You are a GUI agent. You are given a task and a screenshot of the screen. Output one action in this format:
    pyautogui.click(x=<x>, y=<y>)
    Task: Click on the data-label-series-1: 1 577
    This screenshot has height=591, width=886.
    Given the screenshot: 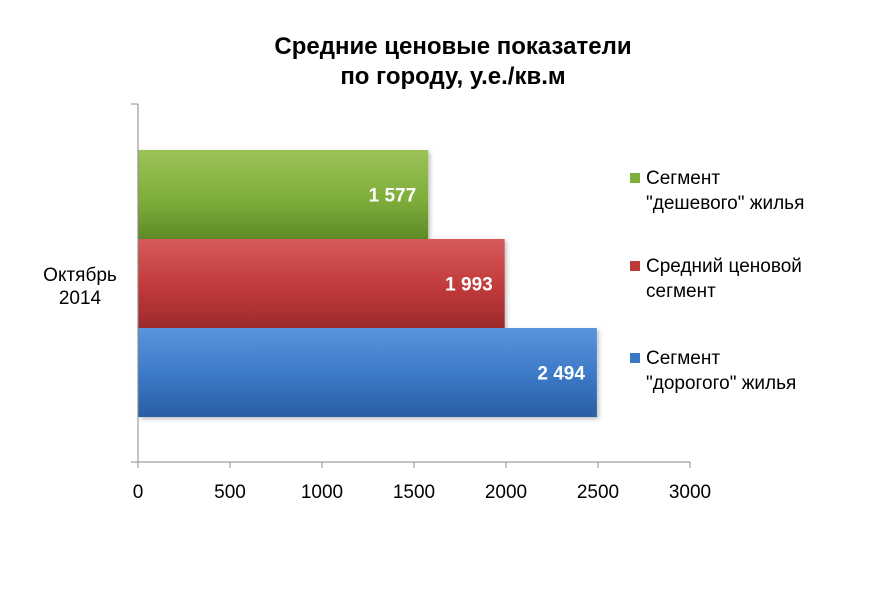 What is the action you would take?
    pyautogui.click(x=393, y=196)
    